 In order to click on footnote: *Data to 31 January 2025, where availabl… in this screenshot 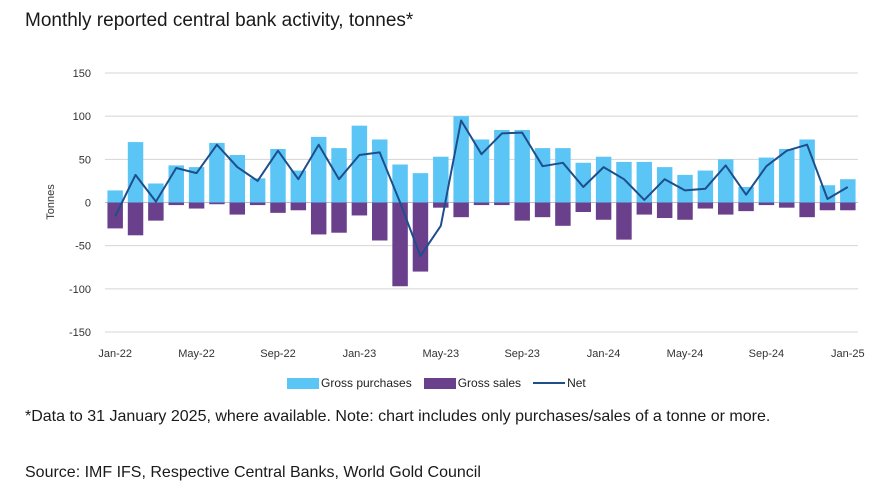, I will do `click(398, 416)`.